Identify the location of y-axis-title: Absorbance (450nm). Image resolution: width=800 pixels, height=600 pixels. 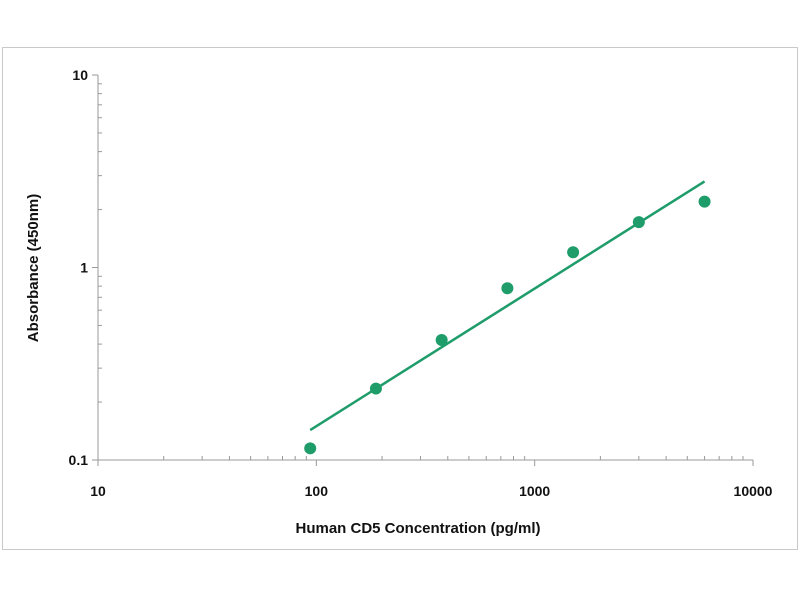
(33, 268).